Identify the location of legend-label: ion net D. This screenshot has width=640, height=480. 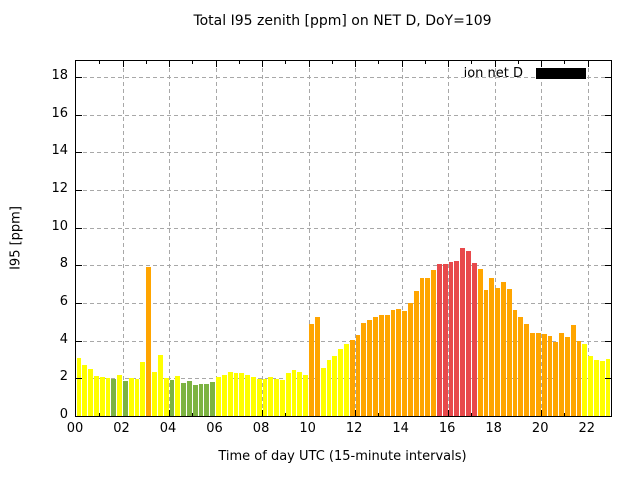
(493, 73).